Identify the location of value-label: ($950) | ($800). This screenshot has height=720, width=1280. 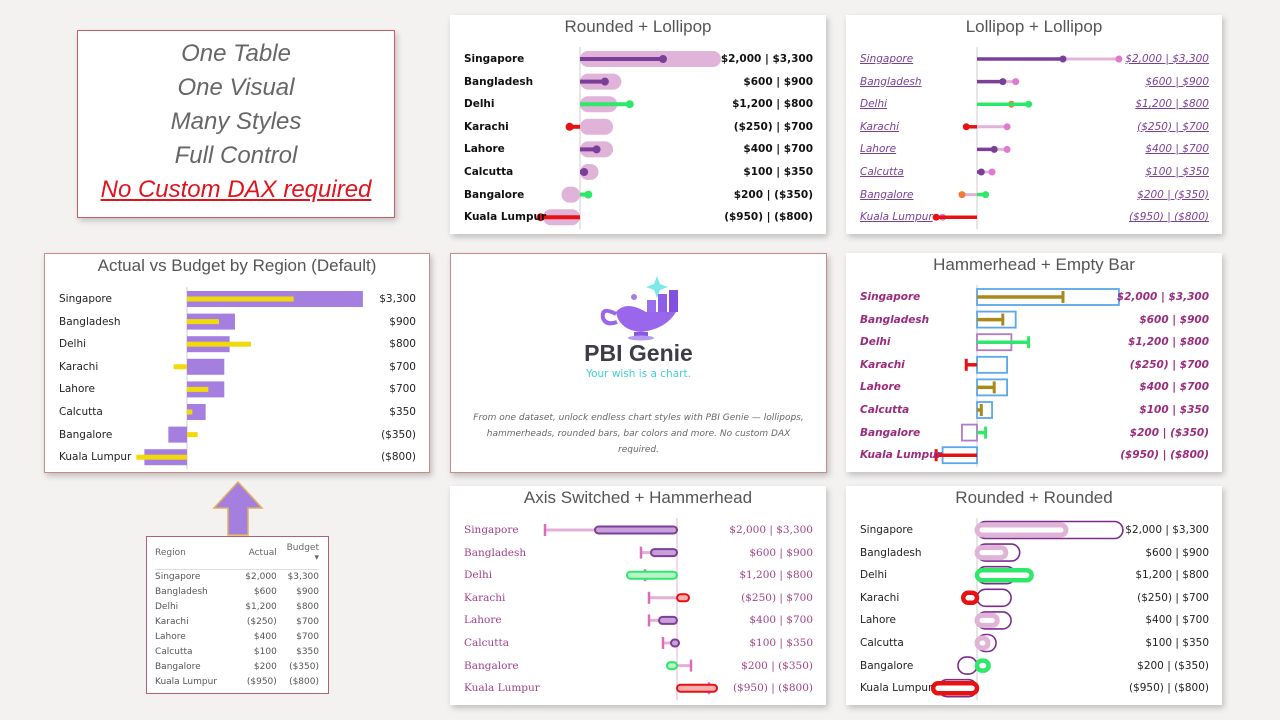
(1168, 217).